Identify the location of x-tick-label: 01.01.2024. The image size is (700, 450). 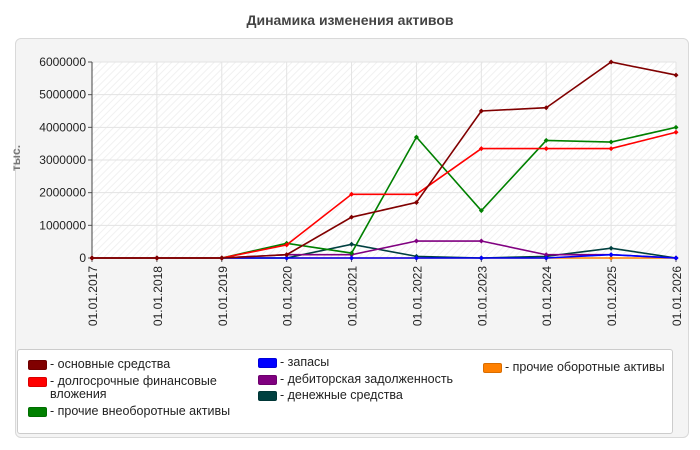
(547, 296).